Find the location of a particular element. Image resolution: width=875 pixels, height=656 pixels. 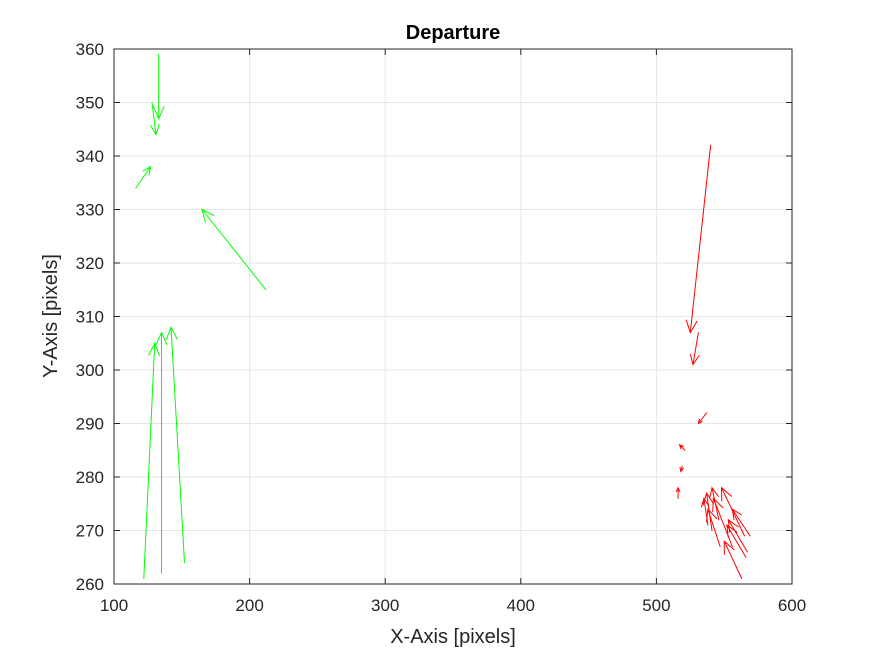

y-tick-label: 340 is located at coordinates (90, 156).